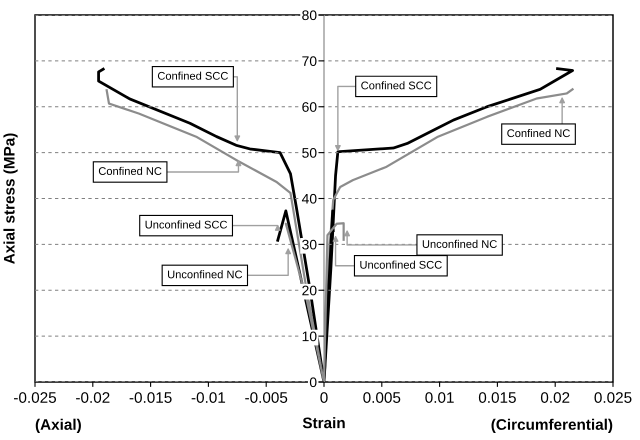  What do you see at coordinates (10, 198) in the screenshot?
I see `y-axis-title: Axial stress (MPa)` at bounding box center [10, 198].